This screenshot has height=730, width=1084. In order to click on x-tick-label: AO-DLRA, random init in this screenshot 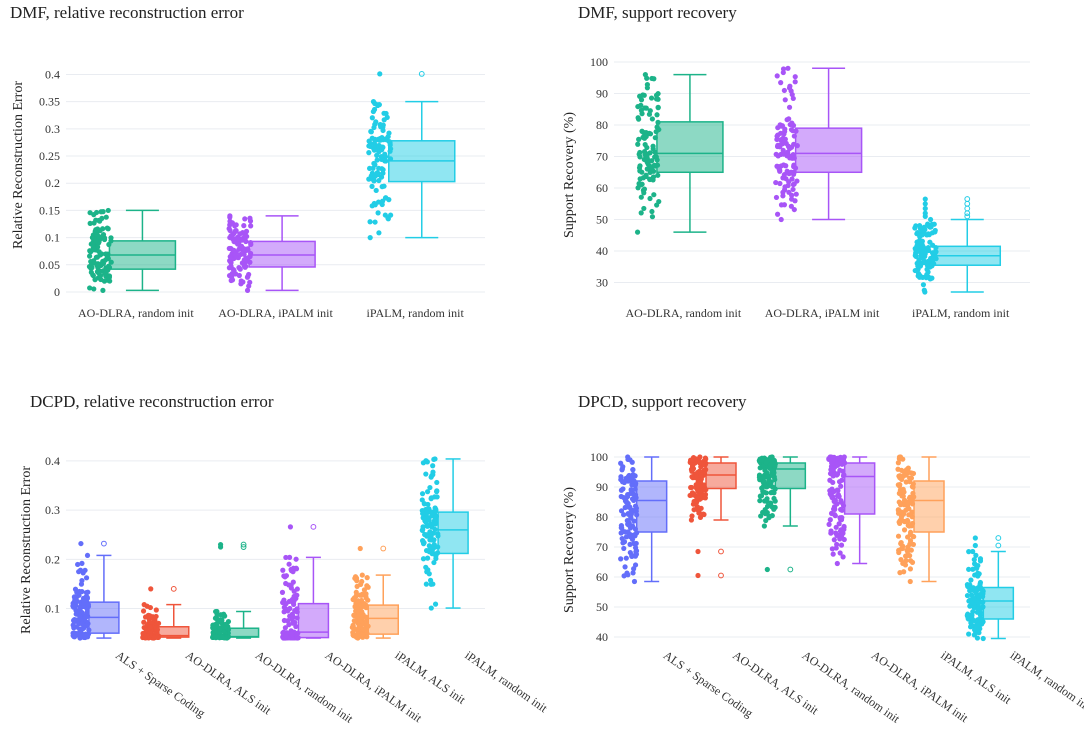, I will do `click(136, 313)`.